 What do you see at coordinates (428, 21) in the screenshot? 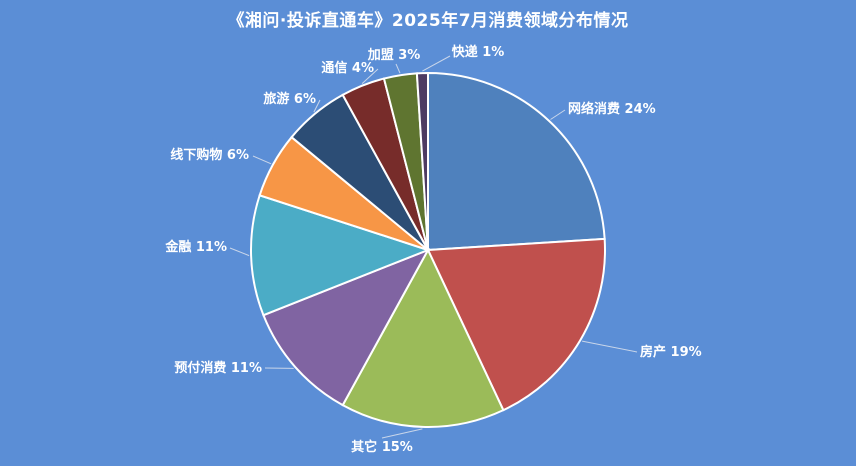
I see `chart-title: 《湘问·投诉直通车》2025年7月消费领域分布情况` at bounding box center [428, 21].